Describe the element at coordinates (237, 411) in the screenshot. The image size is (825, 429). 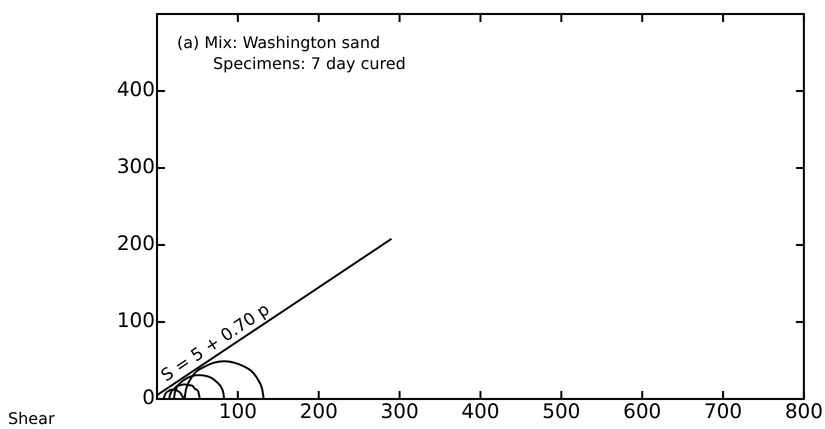
I see `x-tick-label: 100` at that location.